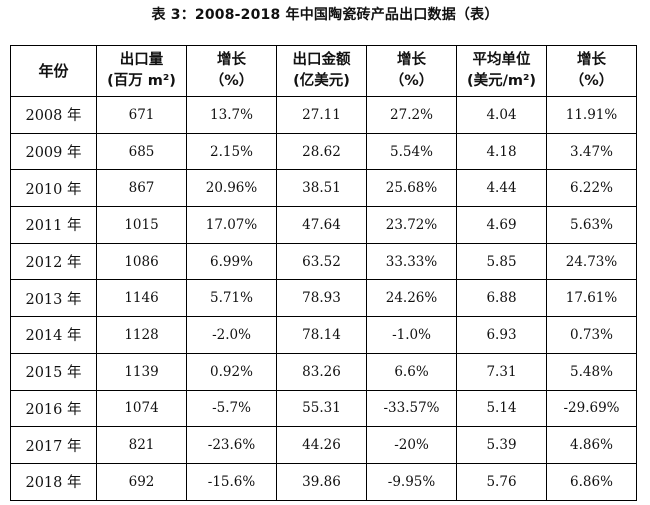 The image size is (650, 505). What do you see at coordinates (231, 298) in the screenshot?
I see `volume-growth-cell: 5.71%` at bounding box center [231, 298].